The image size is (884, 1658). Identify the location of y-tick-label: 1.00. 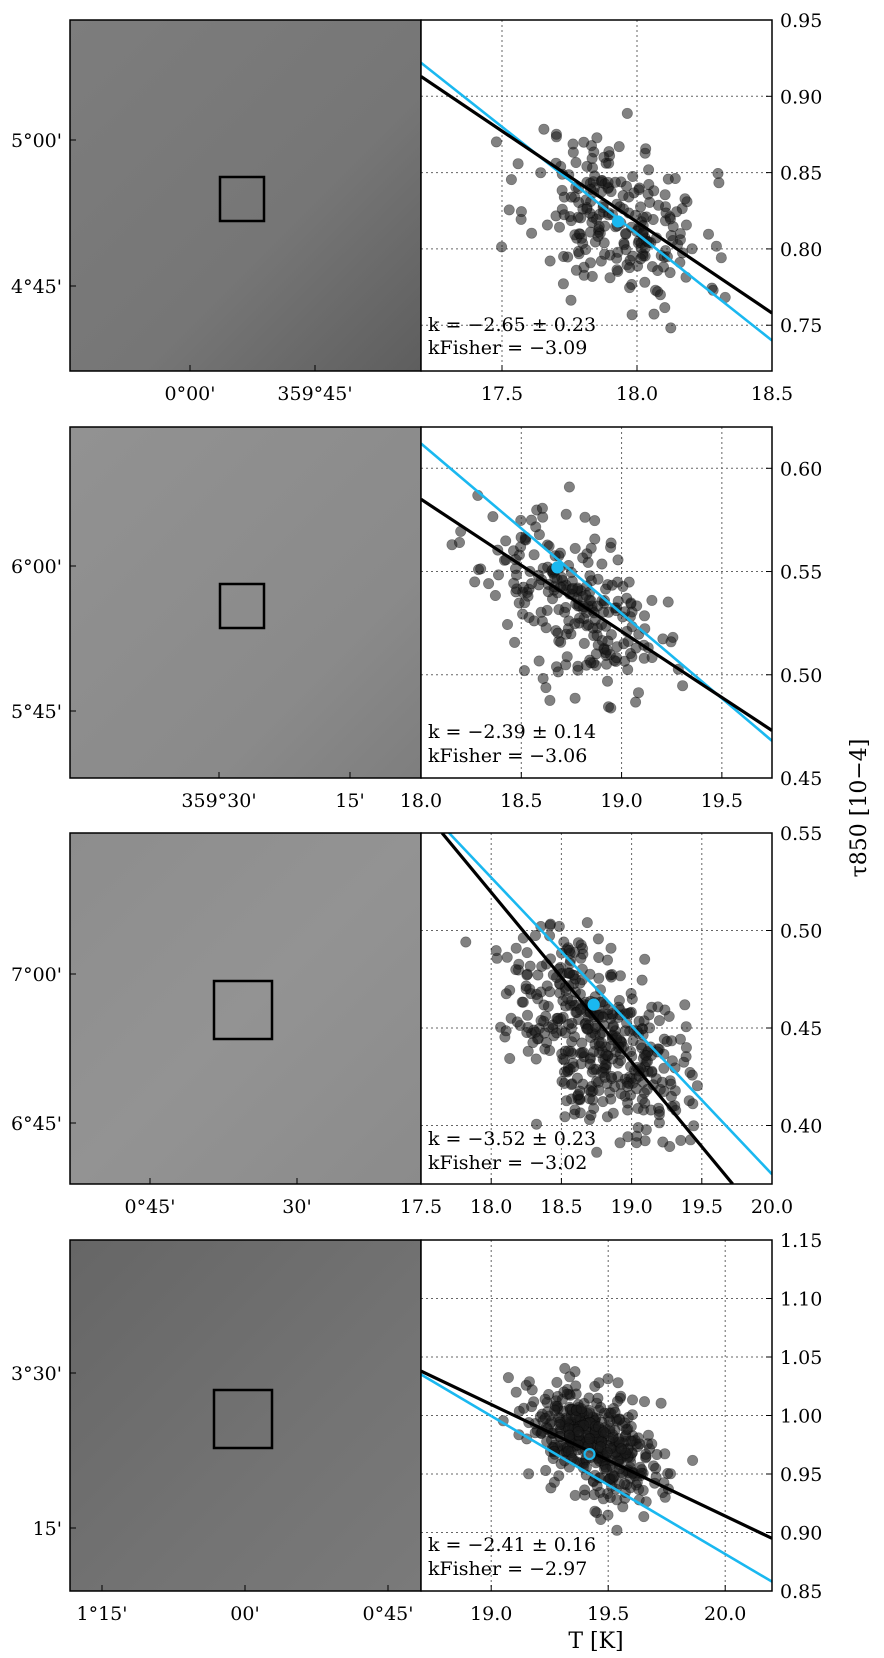
(801, 1417).